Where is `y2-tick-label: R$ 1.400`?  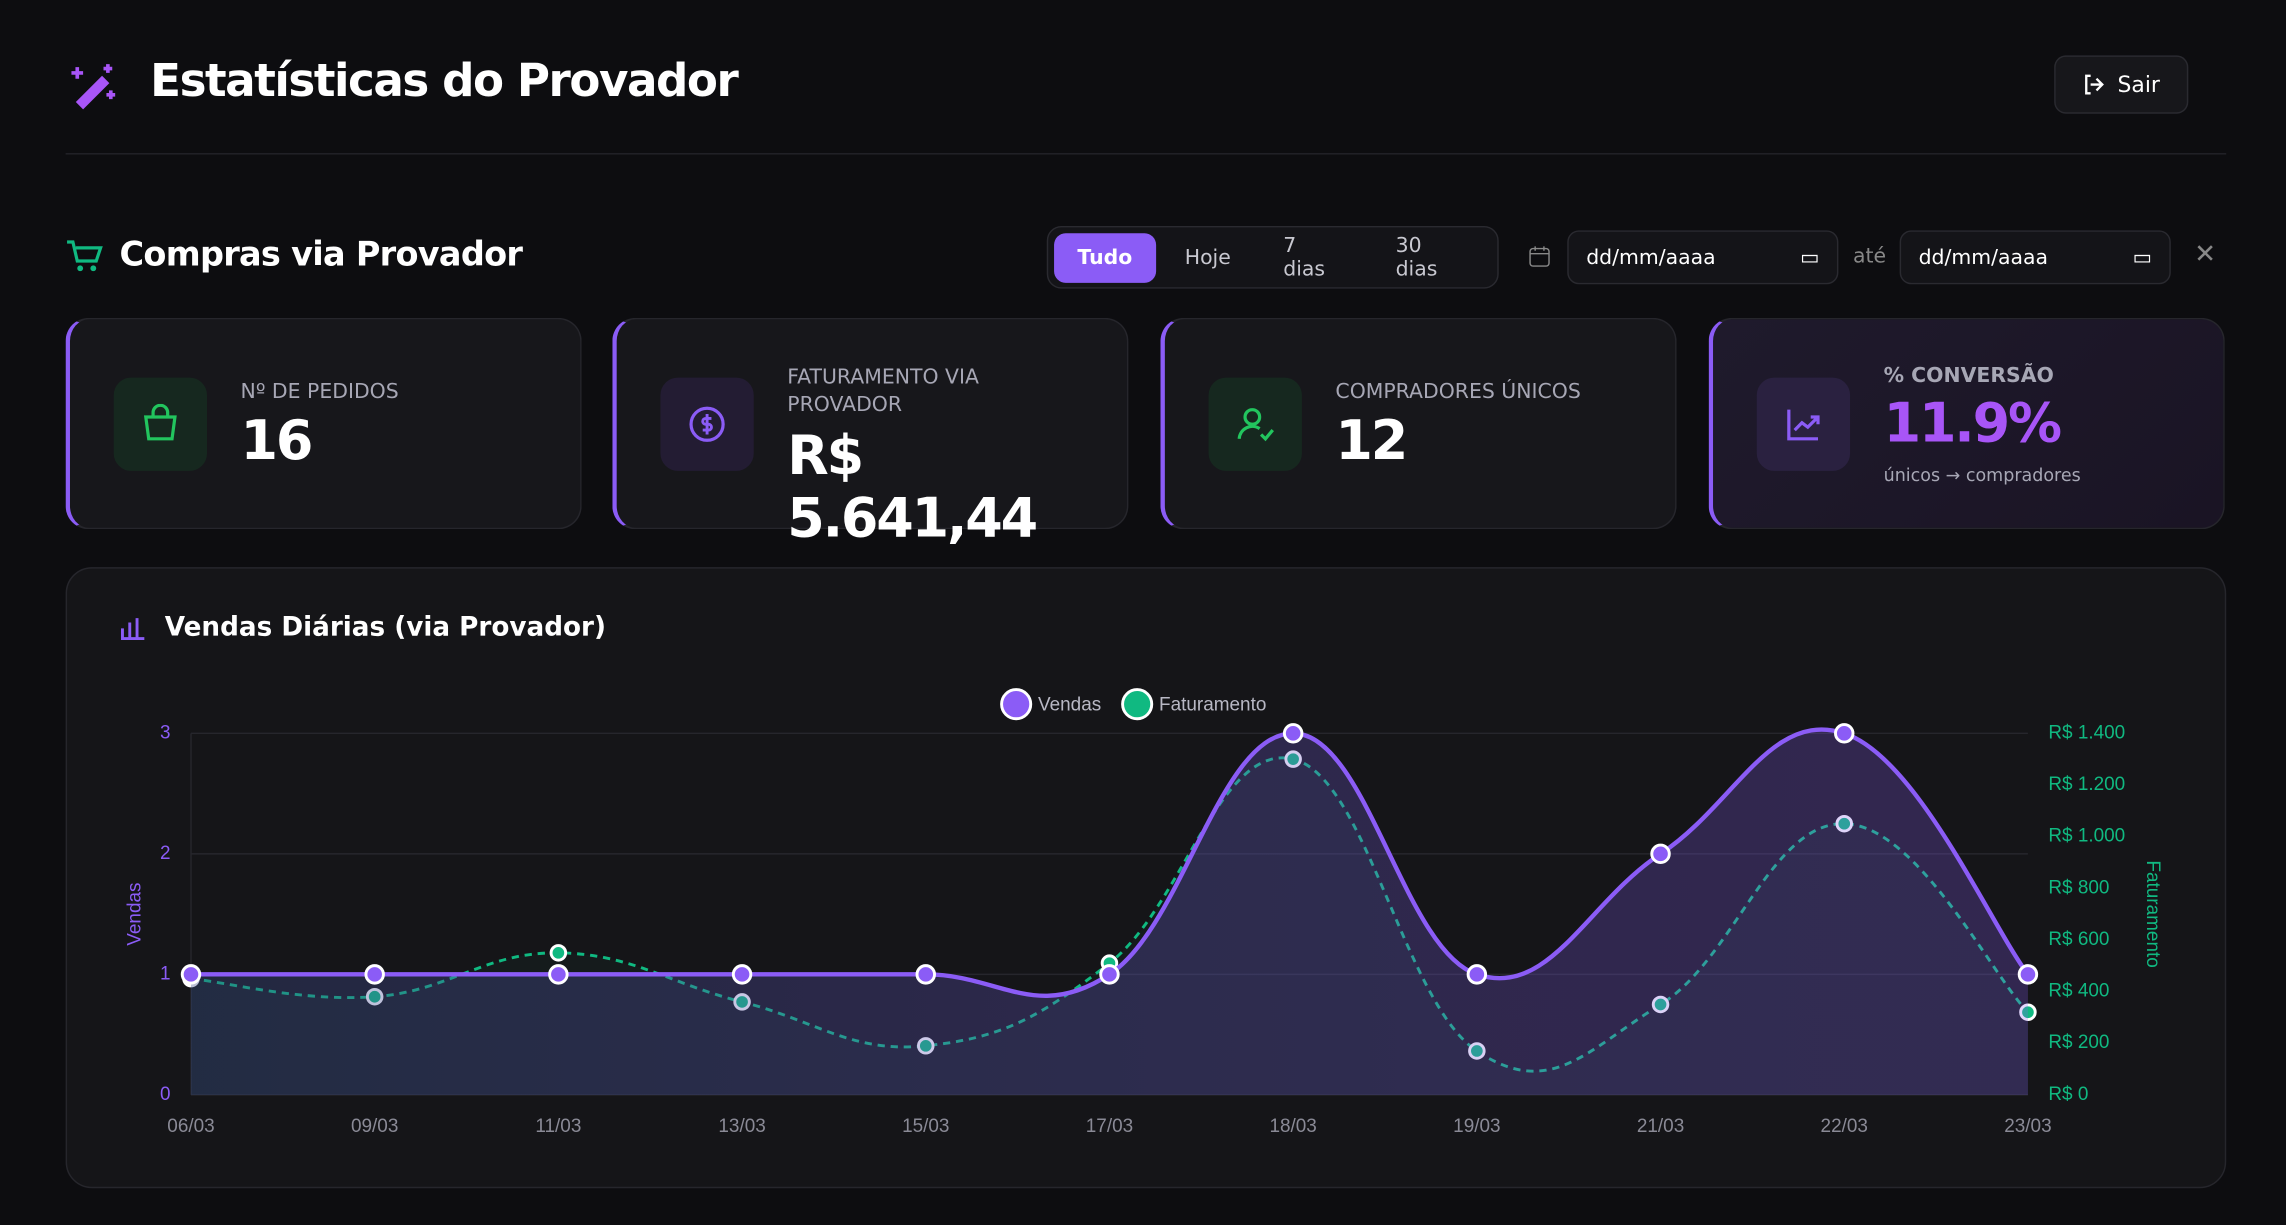 y2-tick-label: R$ 1.400 is located at coordinates (2086, 732).